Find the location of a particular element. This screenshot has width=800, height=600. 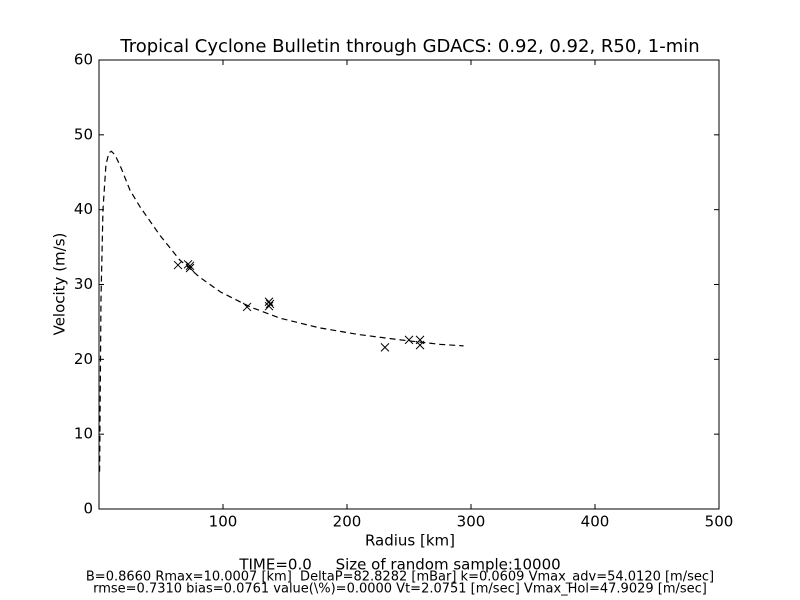

x-axis-label: Radius [km] is located at coordinates (410, 541).